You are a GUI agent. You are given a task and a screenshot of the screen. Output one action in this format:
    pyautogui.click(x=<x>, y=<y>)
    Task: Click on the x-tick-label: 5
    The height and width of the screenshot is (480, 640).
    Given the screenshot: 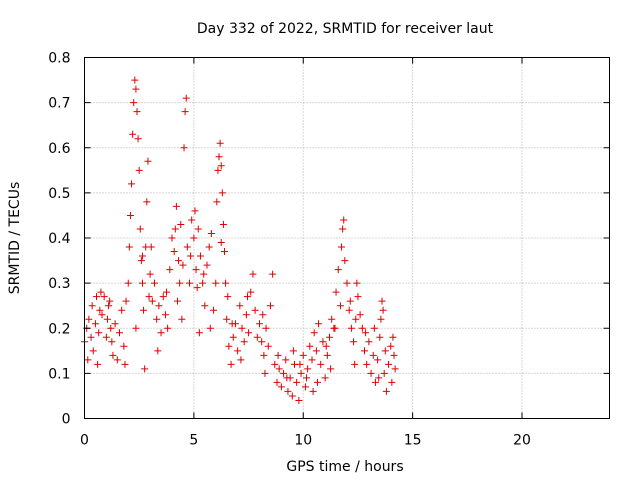 What is the action you would take?
    pyautogui.click(x=193, y=441)
    